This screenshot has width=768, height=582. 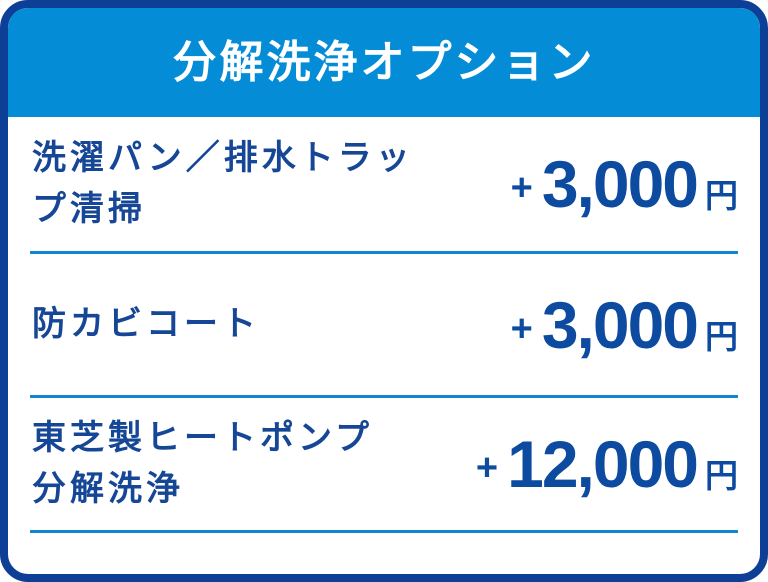 What do you see at coordinates (202, 463) in the screenshot?
I see `option-label: 東芝製ヒートポンプ 分解洗浄` at bounding box center [202, 463].